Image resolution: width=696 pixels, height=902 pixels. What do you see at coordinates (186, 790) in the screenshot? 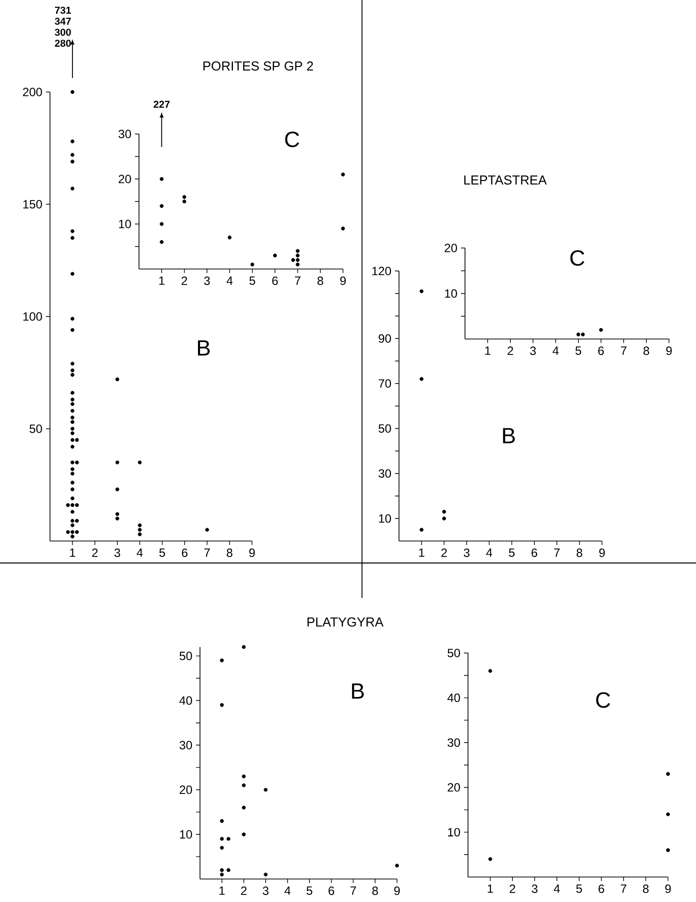
I see `y-tick-label: 20` at bounding box center [186, 790].